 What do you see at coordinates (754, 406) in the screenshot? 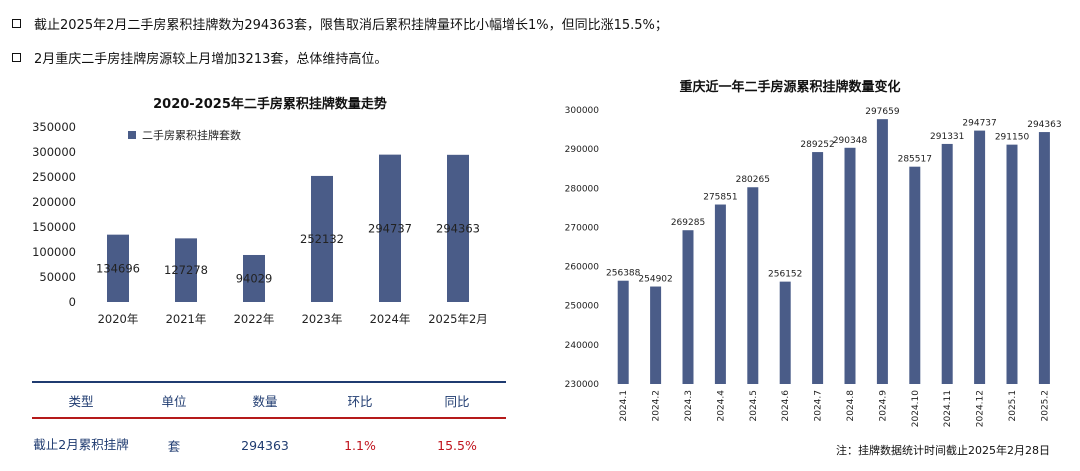
I see `x-tick-label: 2024.5` at bounding box center [754, 406].